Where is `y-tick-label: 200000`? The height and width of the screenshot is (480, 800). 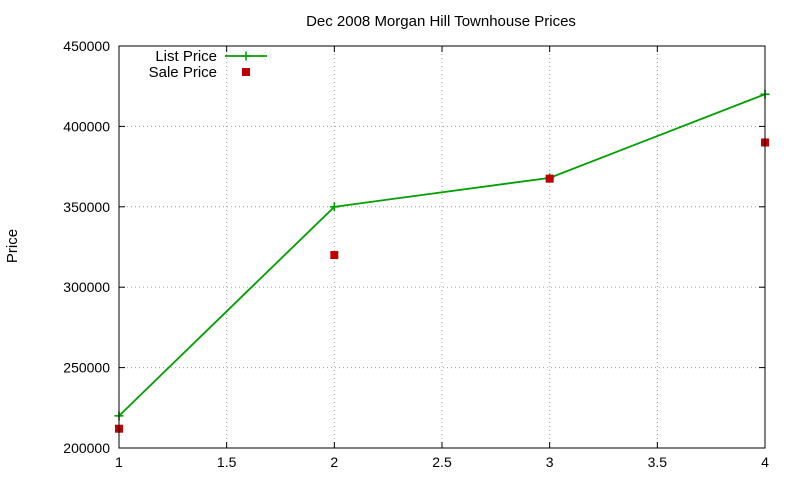
y-tick-label: 200000 is located at coordinates (86, 448).